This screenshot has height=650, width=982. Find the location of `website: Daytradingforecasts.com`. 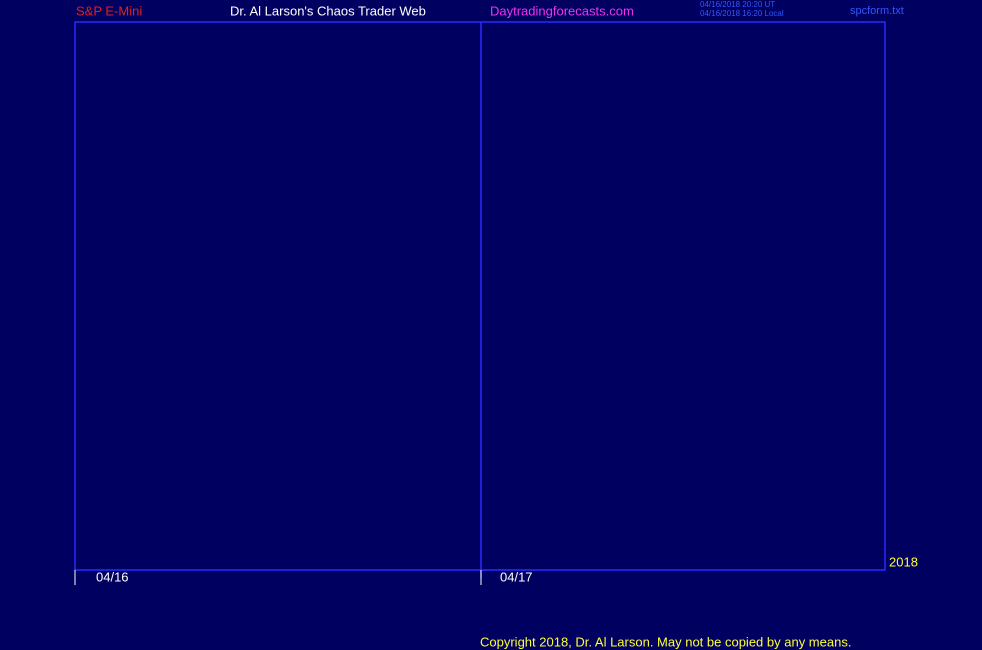

website: Daytradingforecasts.com is located at coordinates (562, 10).